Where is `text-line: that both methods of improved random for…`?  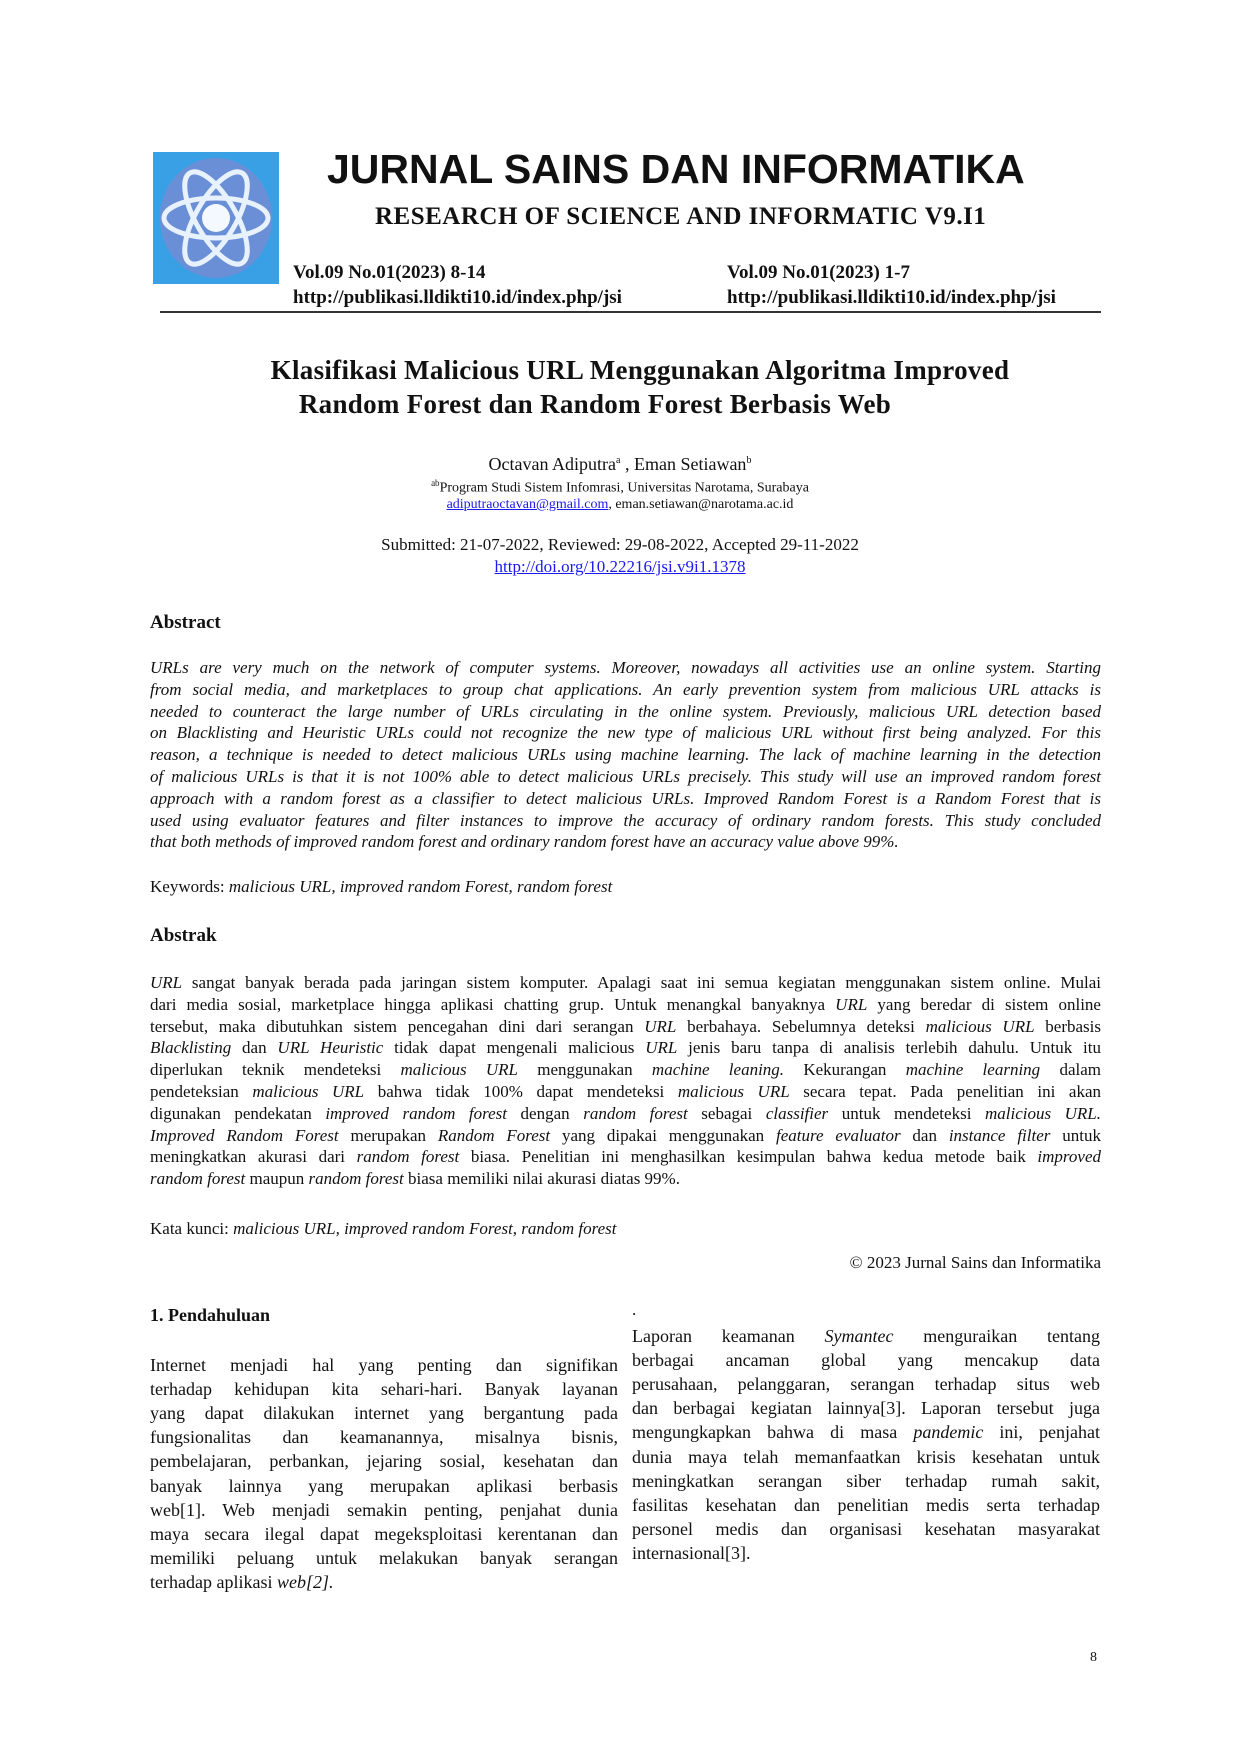 text-line: that both methods of improved random for… is located at coordinates (625, 842).